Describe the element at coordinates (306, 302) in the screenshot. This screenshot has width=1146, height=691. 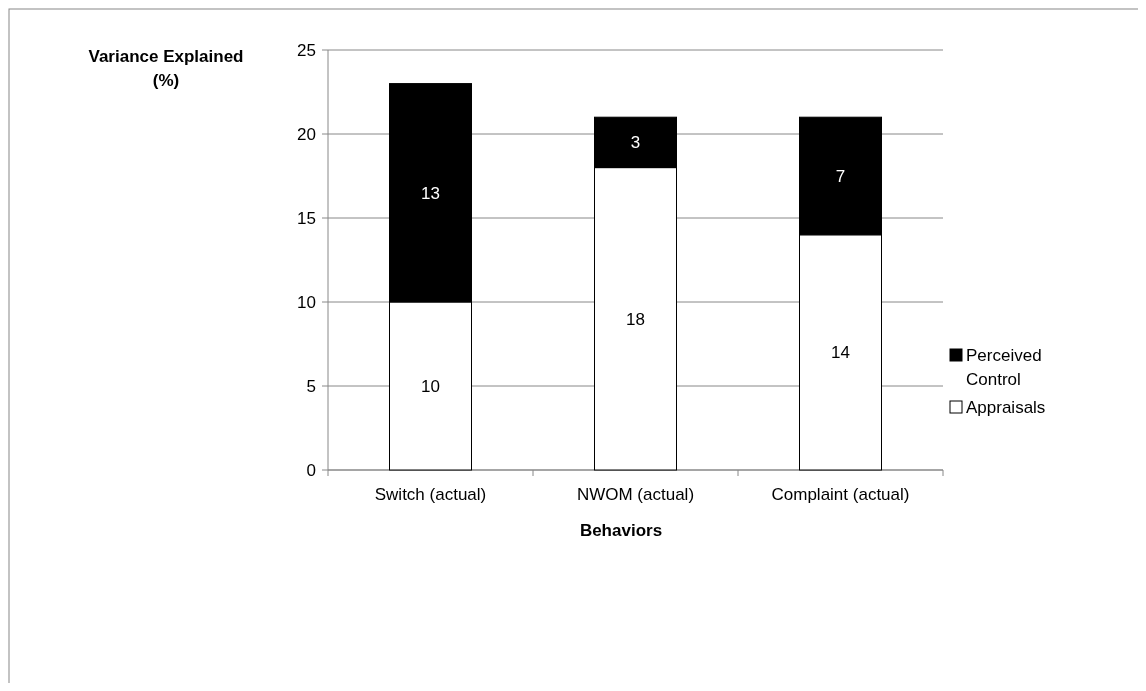
I see `y-tick-label: 10` at that location.